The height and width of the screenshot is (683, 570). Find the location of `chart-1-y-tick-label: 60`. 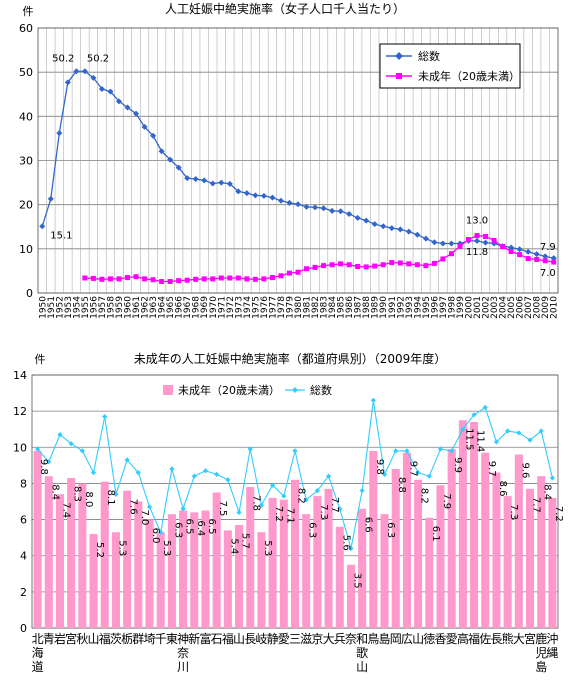

chart-1-y-tick-label: 60 is located at coordinates (26, 28).